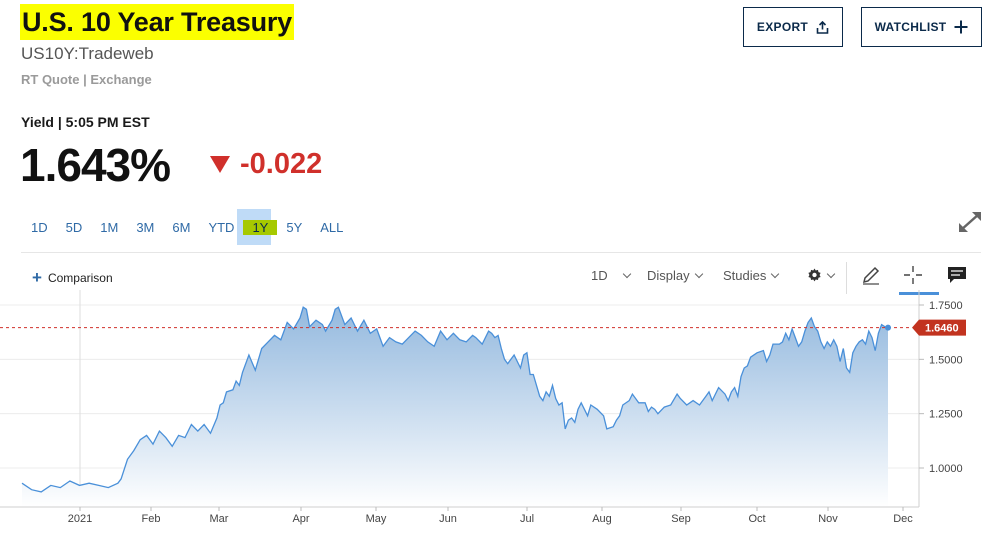 The width and height of the screenshot is (991, 553). I want to click on share-icon, so click(822, 27).